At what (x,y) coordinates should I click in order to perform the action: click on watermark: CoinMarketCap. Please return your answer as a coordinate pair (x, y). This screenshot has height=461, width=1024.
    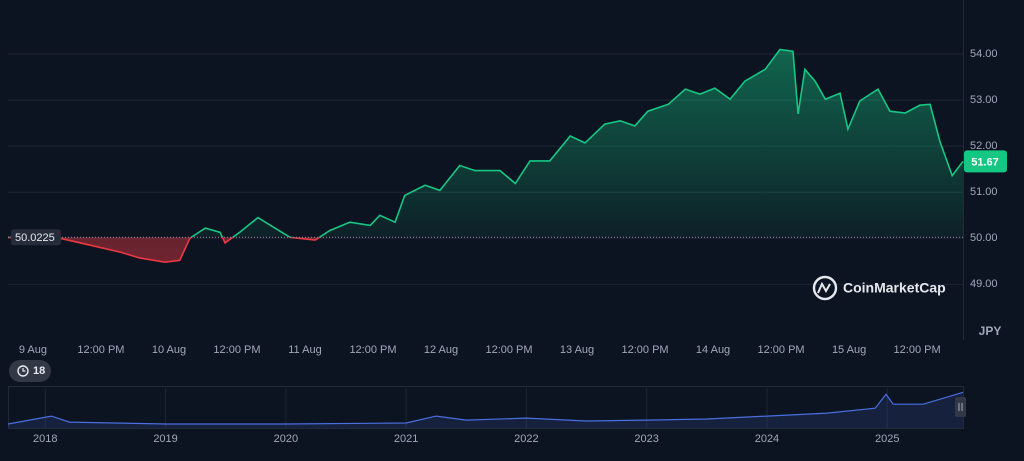
    Looking at the image, I should click on (879, 288).